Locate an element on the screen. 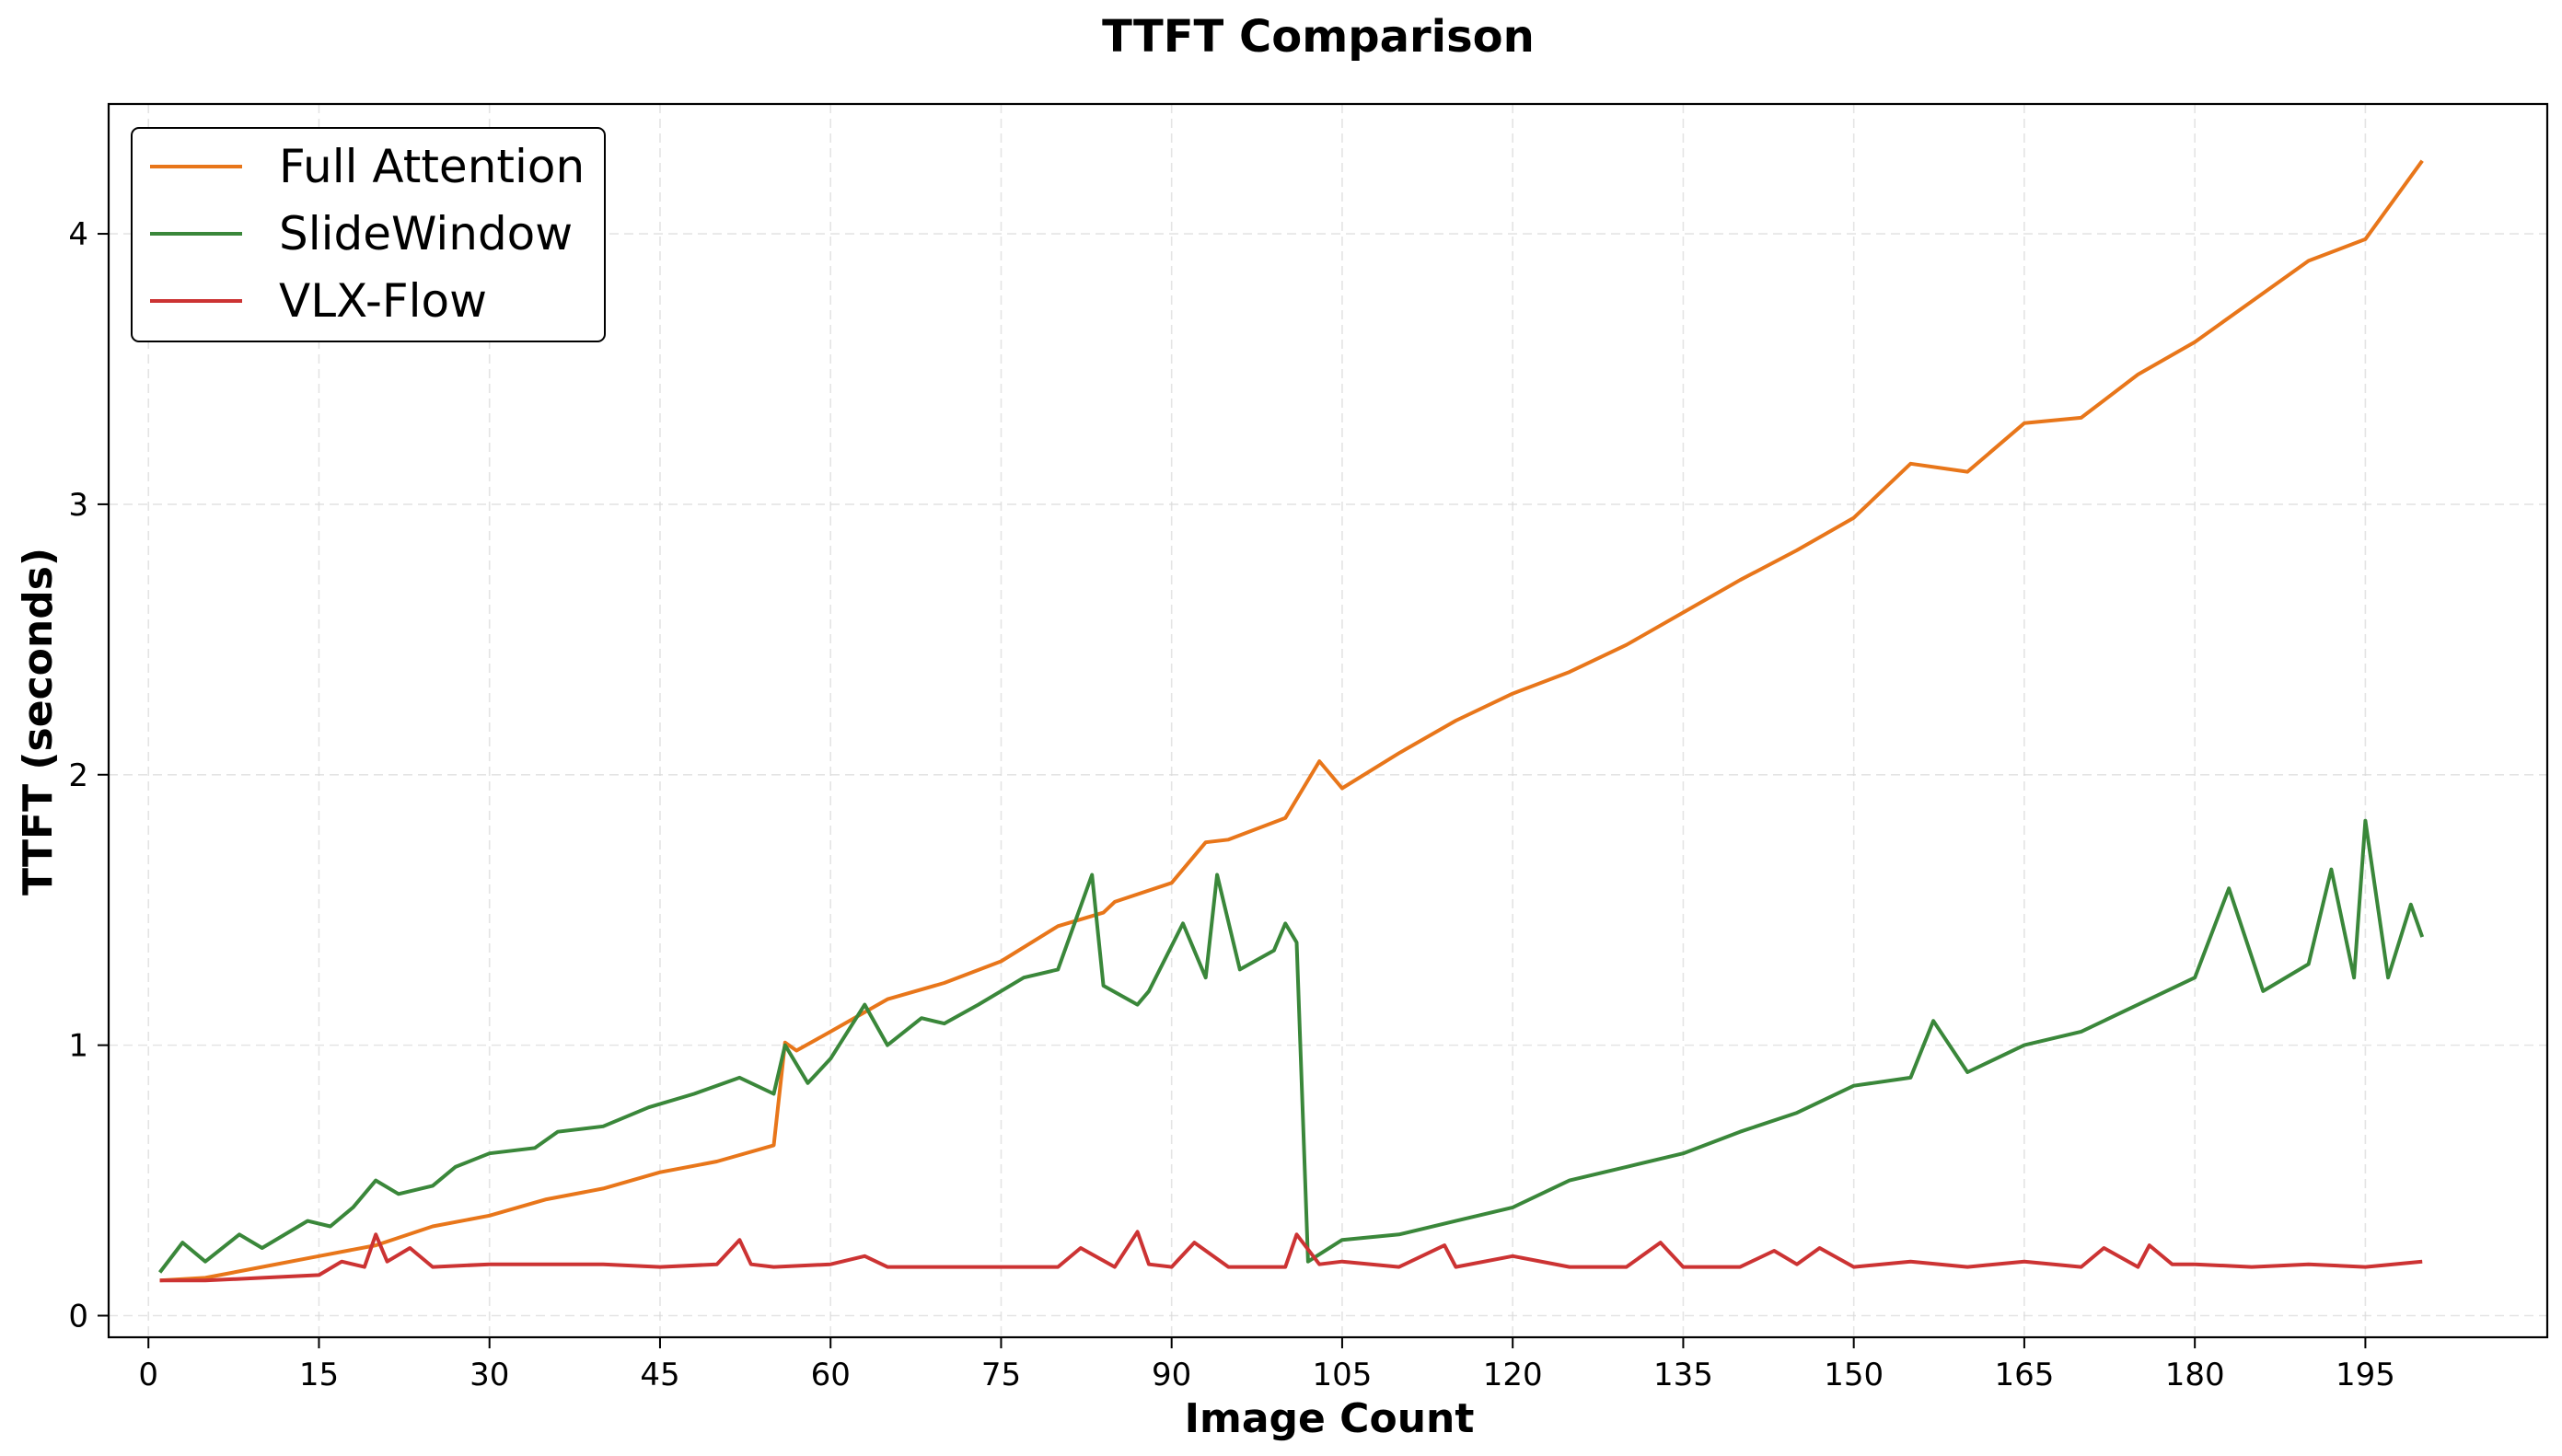  x-tick-label: 195 is located at coordinates (2365, 1375).